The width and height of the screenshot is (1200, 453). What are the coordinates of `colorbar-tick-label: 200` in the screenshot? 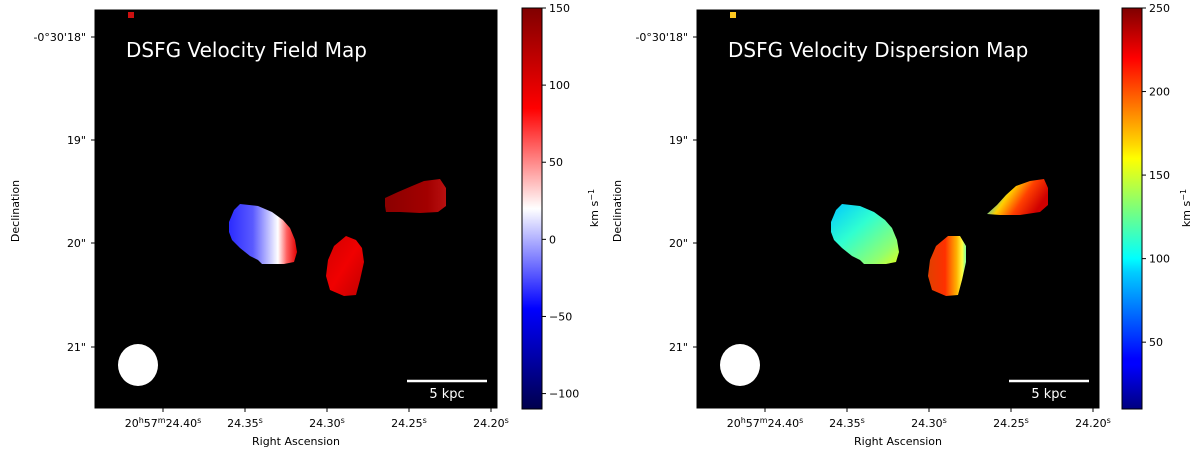 It's located at (1159, 92).